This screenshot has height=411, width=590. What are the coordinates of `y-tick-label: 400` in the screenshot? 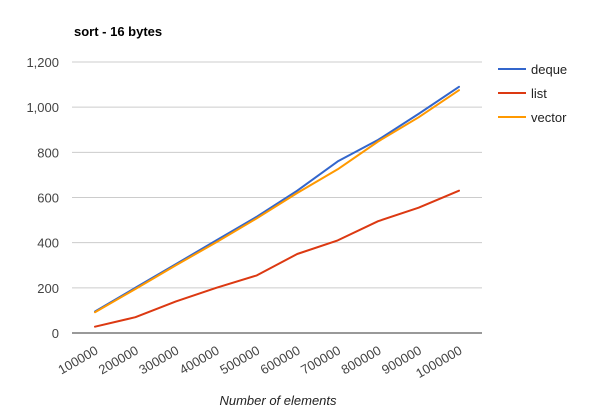 It's located at (48, 243).